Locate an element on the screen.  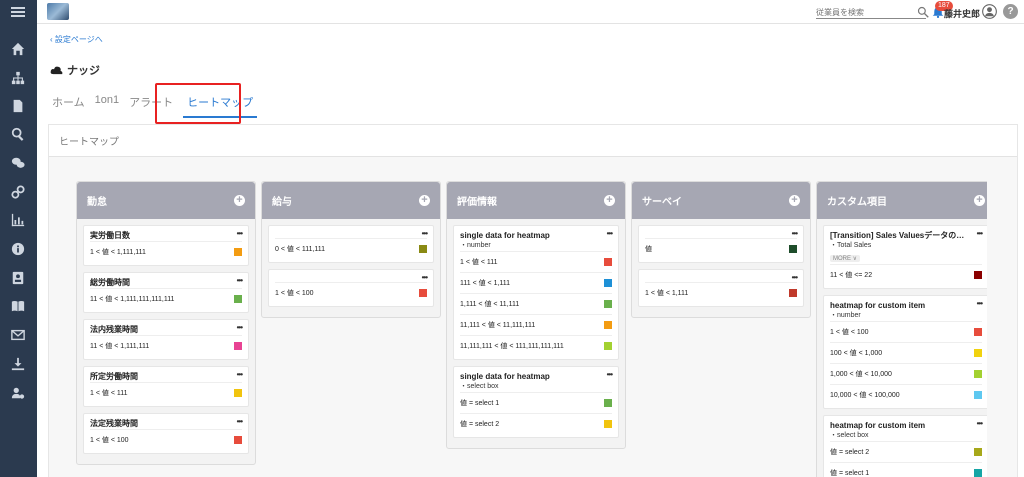
heatmap-card: 法内残業時間 ••• 11 < 値 < 1,111,111 is located at coordinates (166, 339).